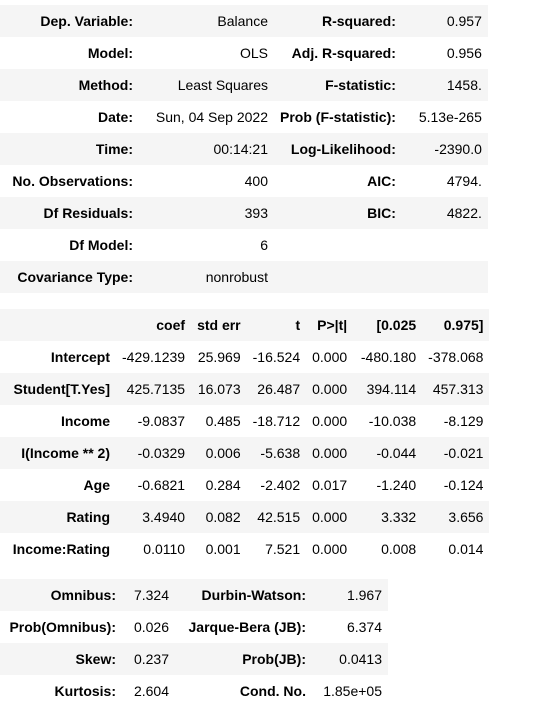 The width and height of the screenshot is (533, 723). Describe the element at coordinates (151, 595) in the screenshot. I see `value-omnibus: 7.324` at that location.